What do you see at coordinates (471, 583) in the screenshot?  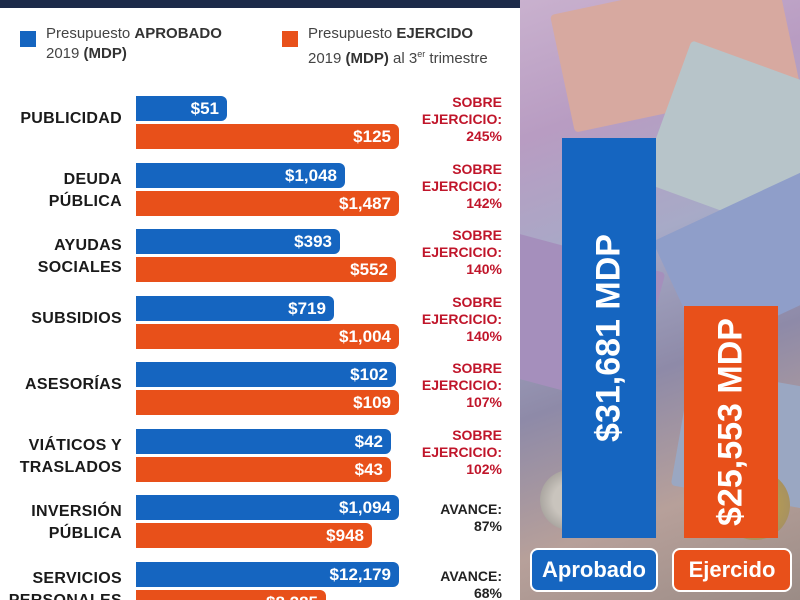 I see `variance-note: AVANCE: 68%` at bounding box center [471, 583].